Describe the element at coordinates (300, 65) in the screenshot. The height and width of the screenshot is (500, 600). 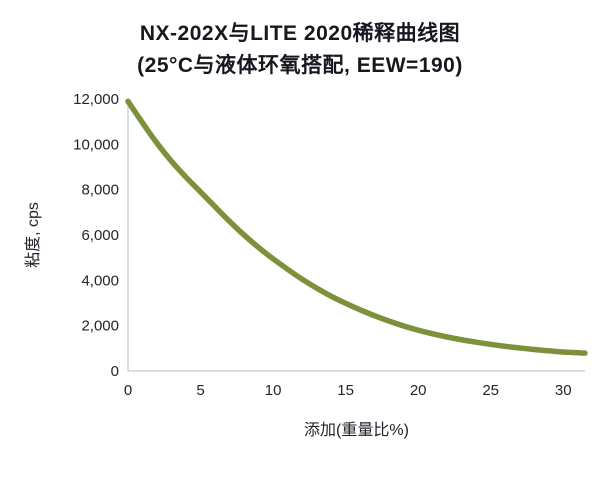
I see `chart-subtitle: (25°C与液体环氧搭配, EEW=190)` at that location.